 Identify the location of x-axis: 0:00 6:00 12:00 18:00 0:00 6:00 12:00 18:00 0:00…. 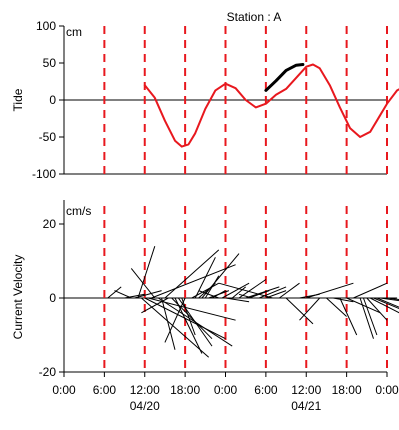
(225, 392).